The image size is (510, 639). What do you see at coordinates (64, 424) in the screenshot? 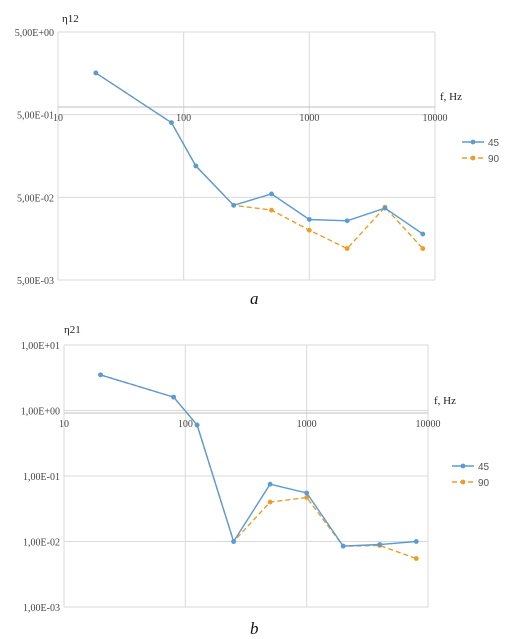
I see `chart-b-x-tick-label: 10` at bounding box center [64, 424].